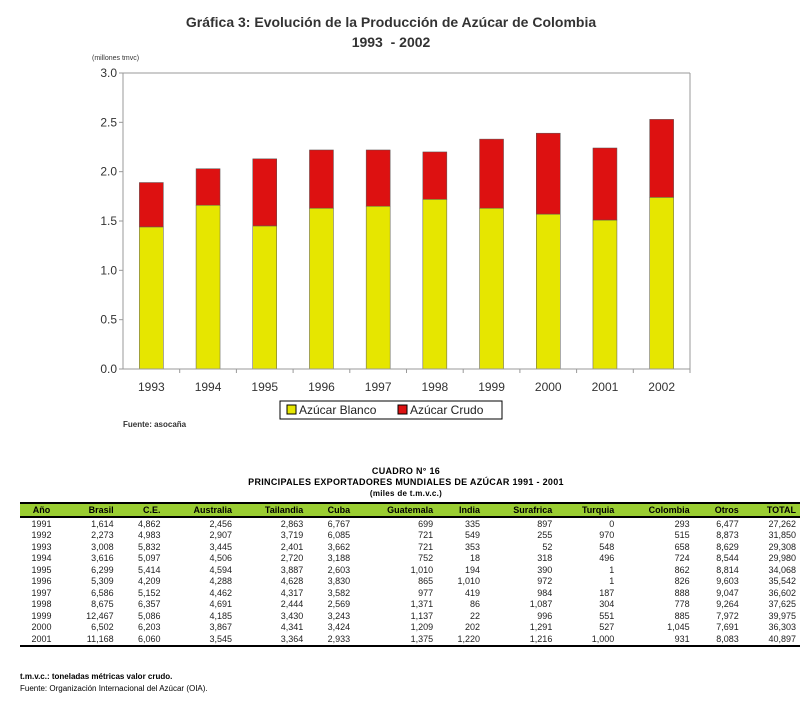 The height and width of the screenshot is (715, 812). What do you see at coordinates (200, 510) in the screenshot?
I see `column-header: Australia` at bounding box center [200, 510].